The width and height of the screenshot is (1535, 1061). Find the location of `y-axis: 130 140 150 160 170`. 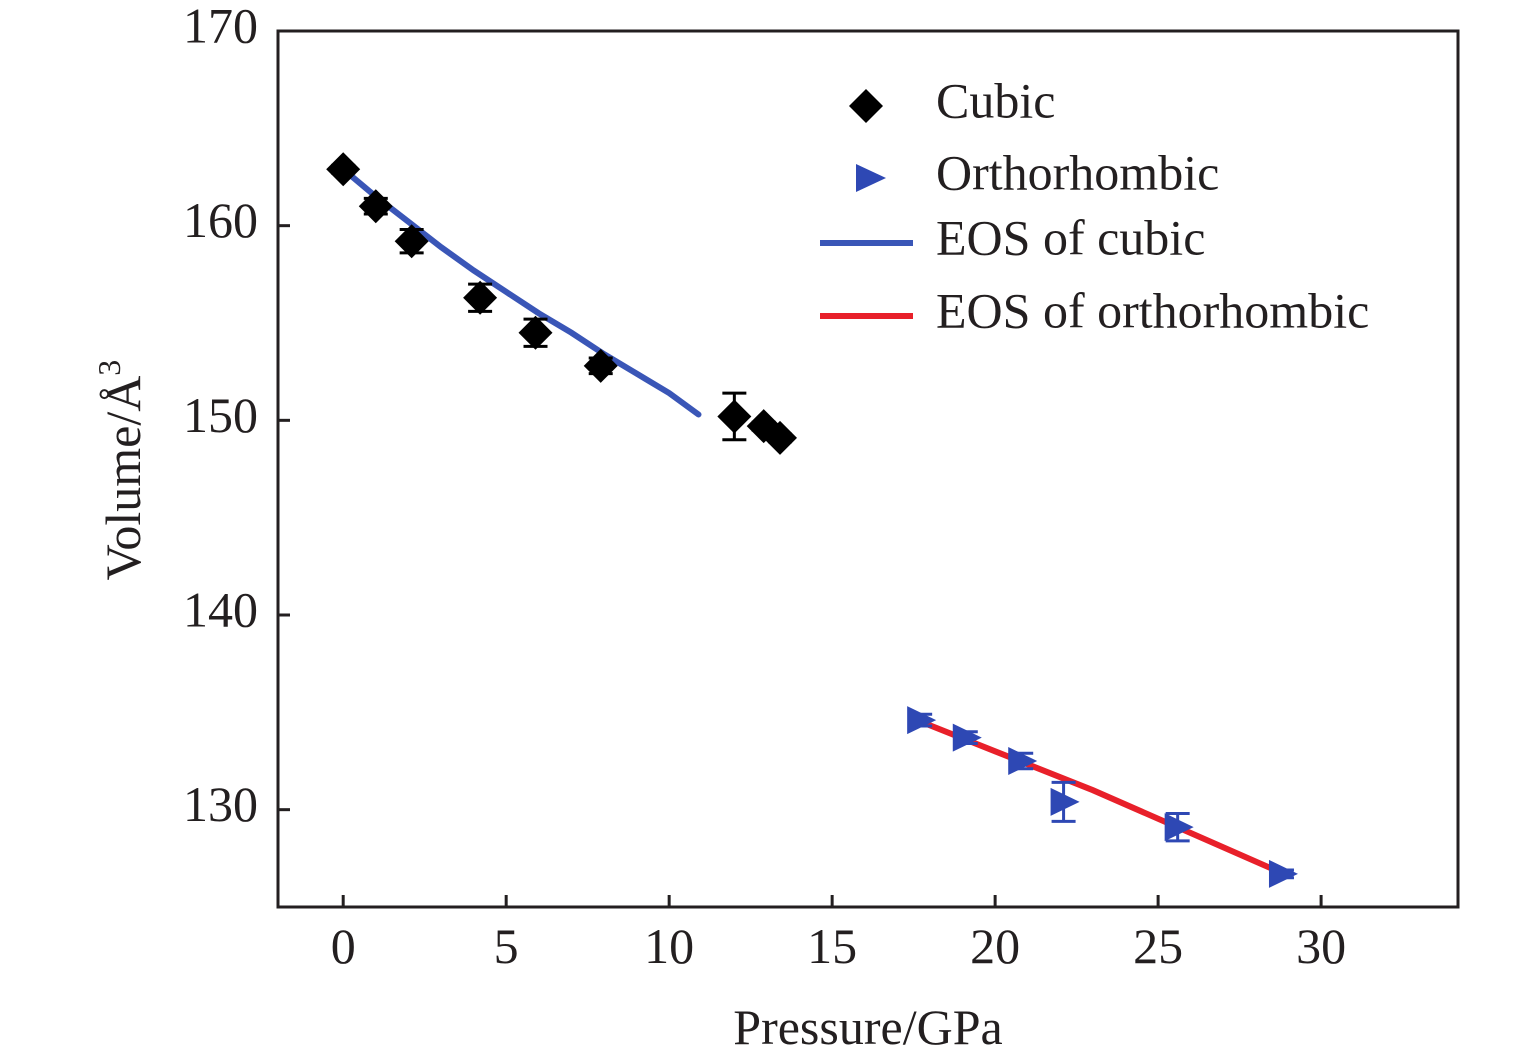

y-axis: 130 140 150 160 170 is located at coordinates (236, 416).